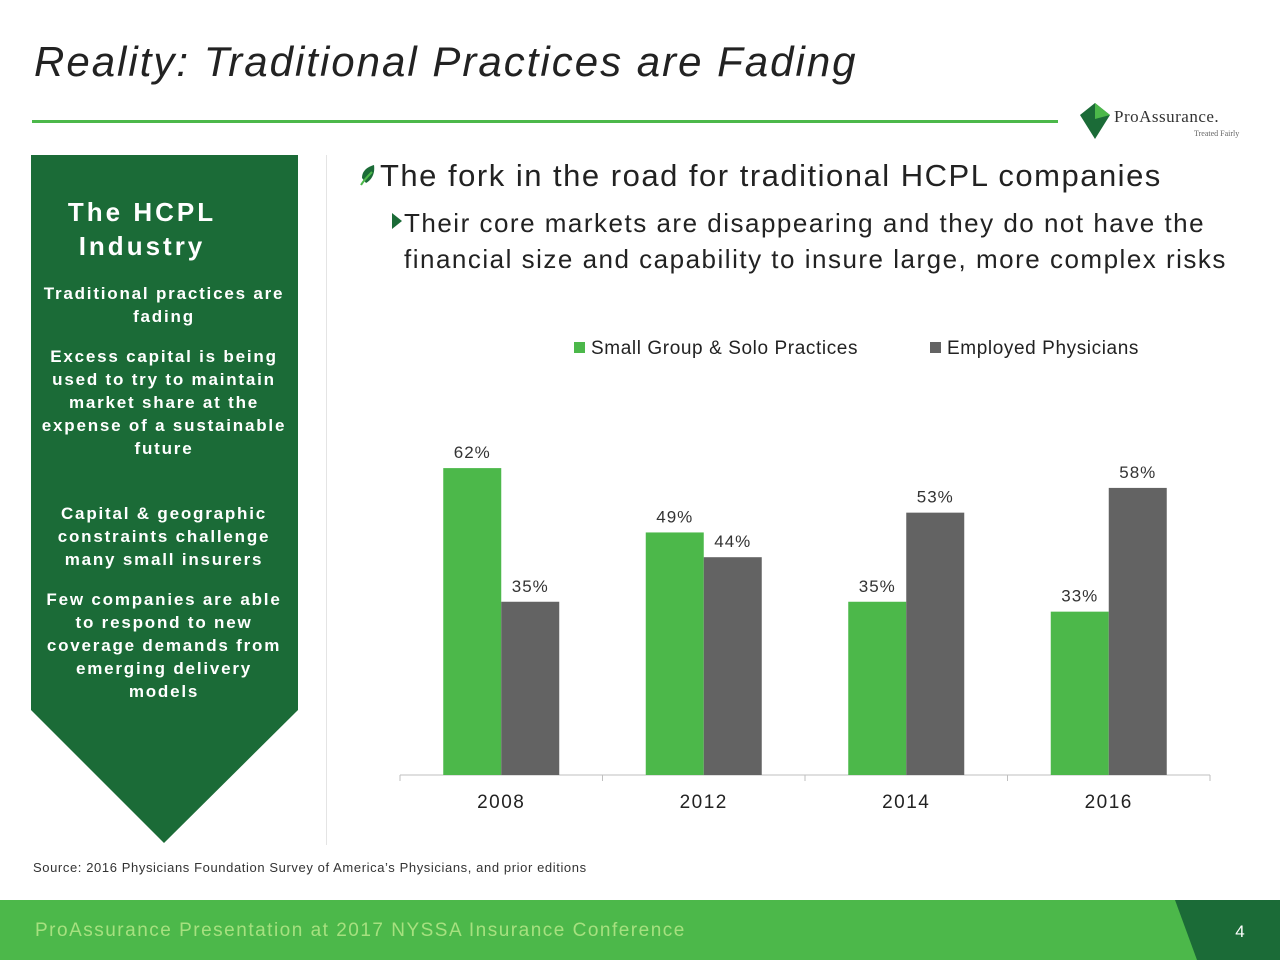 This screenshot has width=1280, height=960. What do you see at coordinates (1167, 116) in the screenshot?
I see `logo-name: ProAssurance.` at bounding box center [1167, 116].